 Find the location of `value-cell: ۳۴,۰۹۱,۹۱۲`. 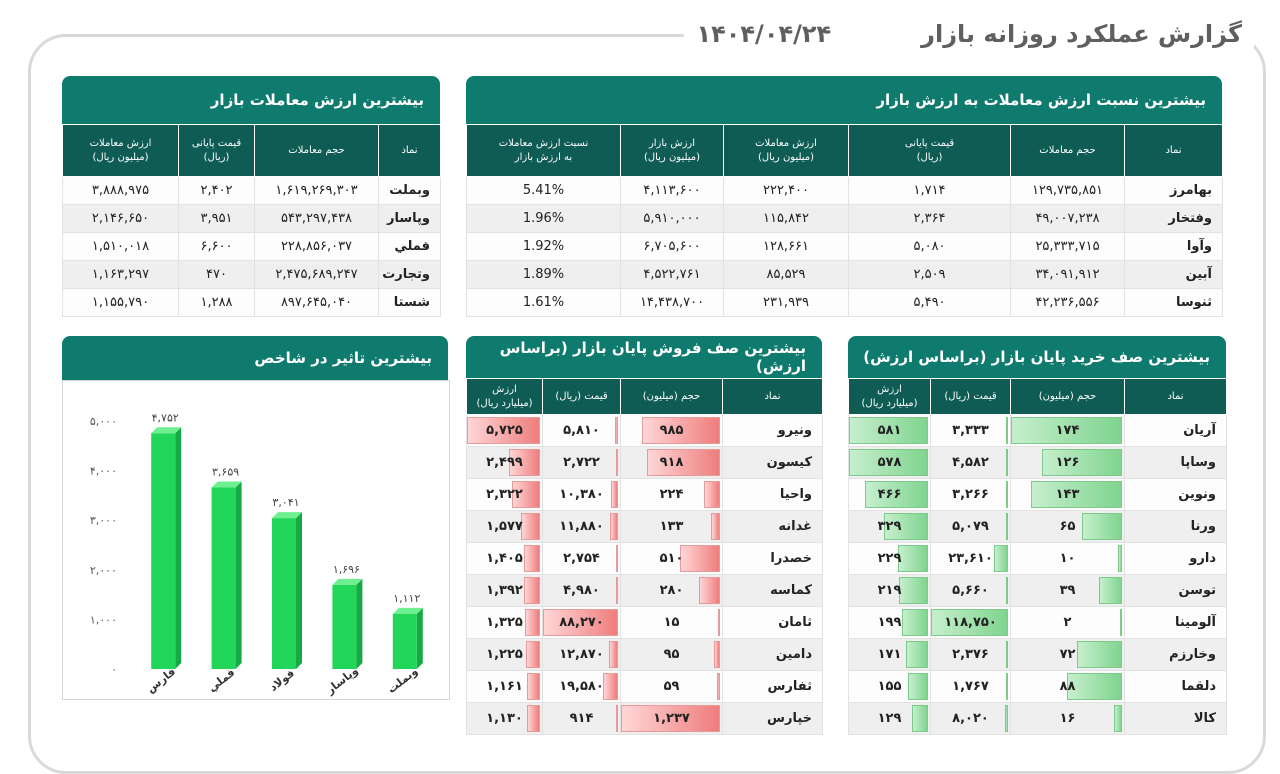

value-cell: ۳۴,۰۹۱,۹۱۲ is located at coordinates (1067, 274).